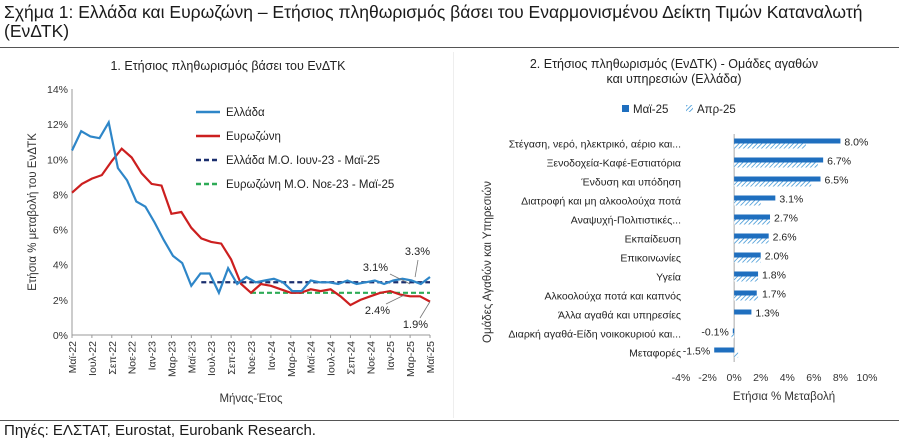 Image resolution: width=899 pixels, height=441 pixels. What do you see at coordinates (252, 357) in the screenshot?
I see `x-tick-label: Νοε-23` at bounding box center [252, 357].